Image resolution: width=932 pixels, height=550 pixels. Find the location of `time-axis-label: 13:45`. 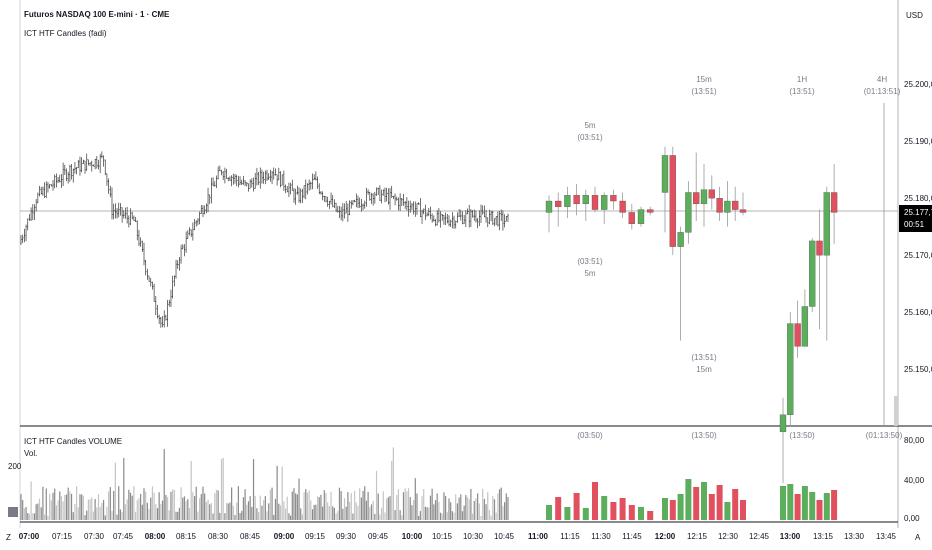

time-axis-label: 13:45 is located at coordinates (886, 536).